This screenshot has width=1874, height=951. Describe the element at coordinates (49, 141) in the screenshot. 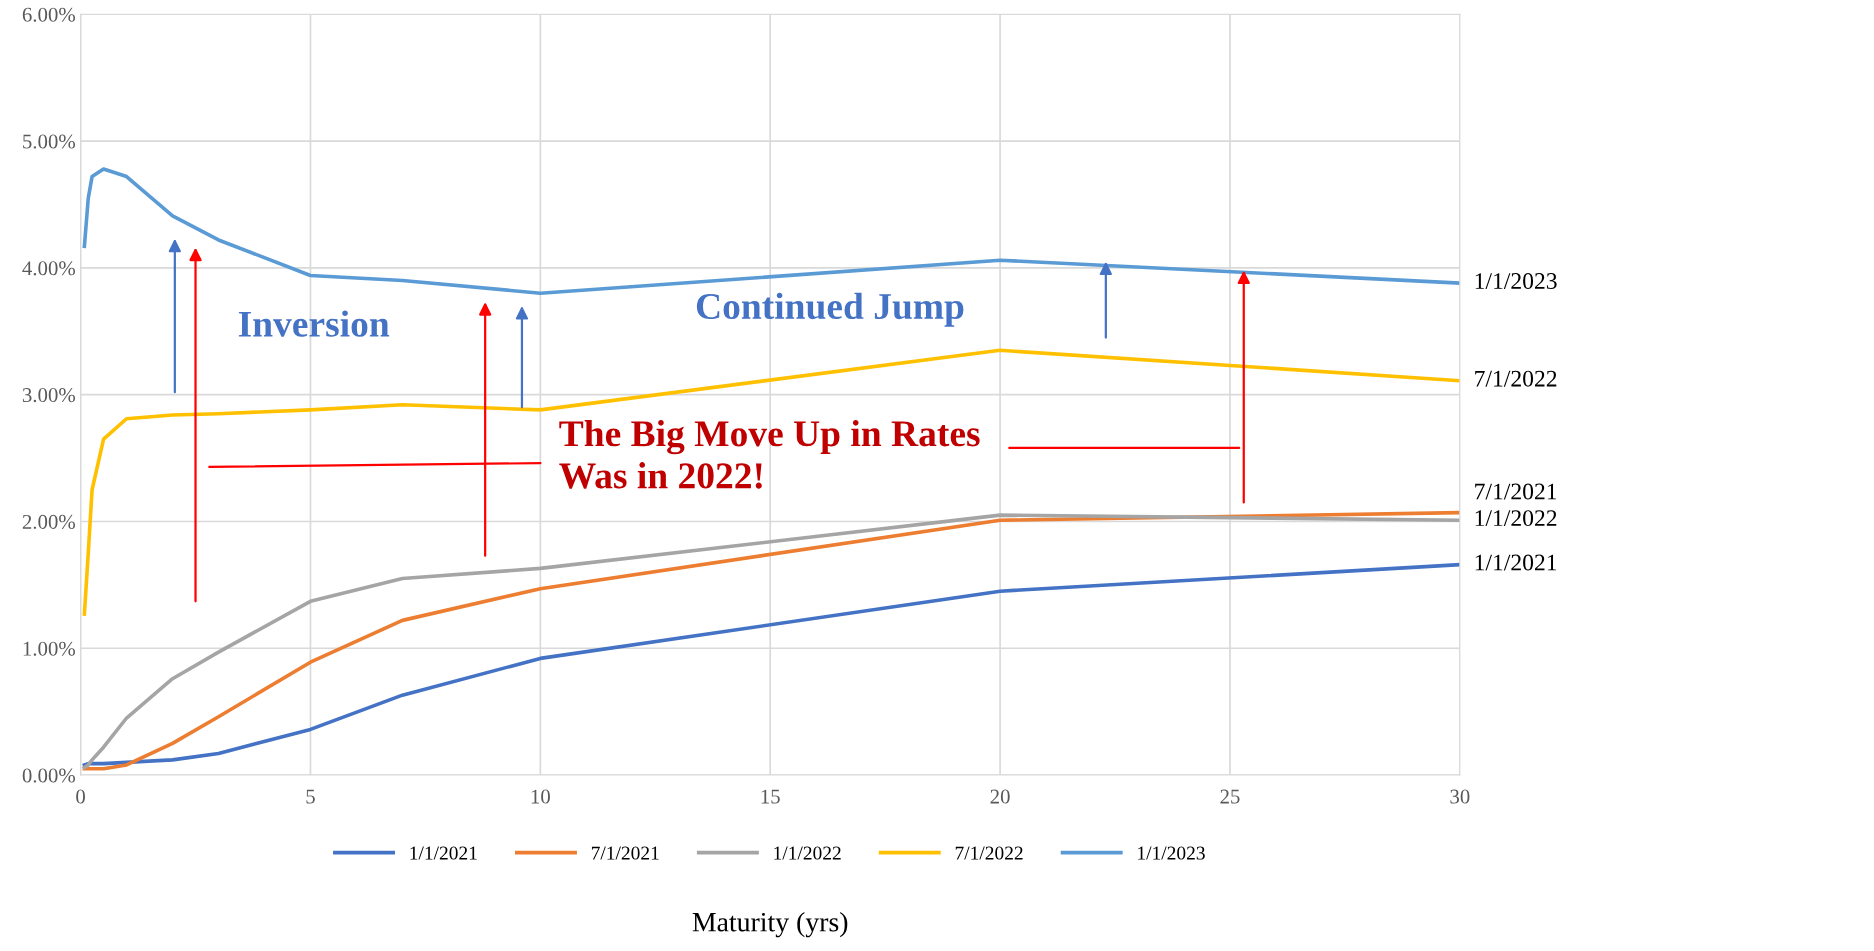

I see `y-tick-label: 5.00%` at that location.